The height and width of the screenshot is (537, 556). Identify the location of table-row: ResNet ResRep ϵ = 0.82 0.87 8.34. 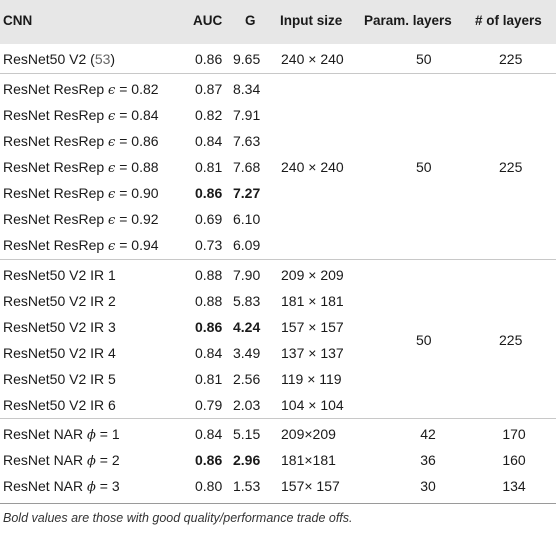
(278, 89).